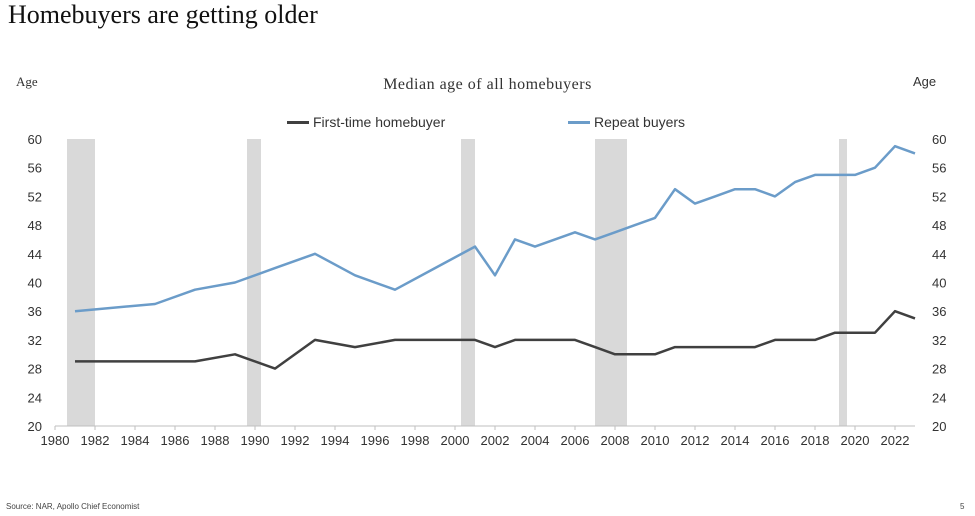  What do you see at coordinates (35, 311) in the screenshot?
I see `y-tick-label-left-36: 36` at bounding box center [35, 311].